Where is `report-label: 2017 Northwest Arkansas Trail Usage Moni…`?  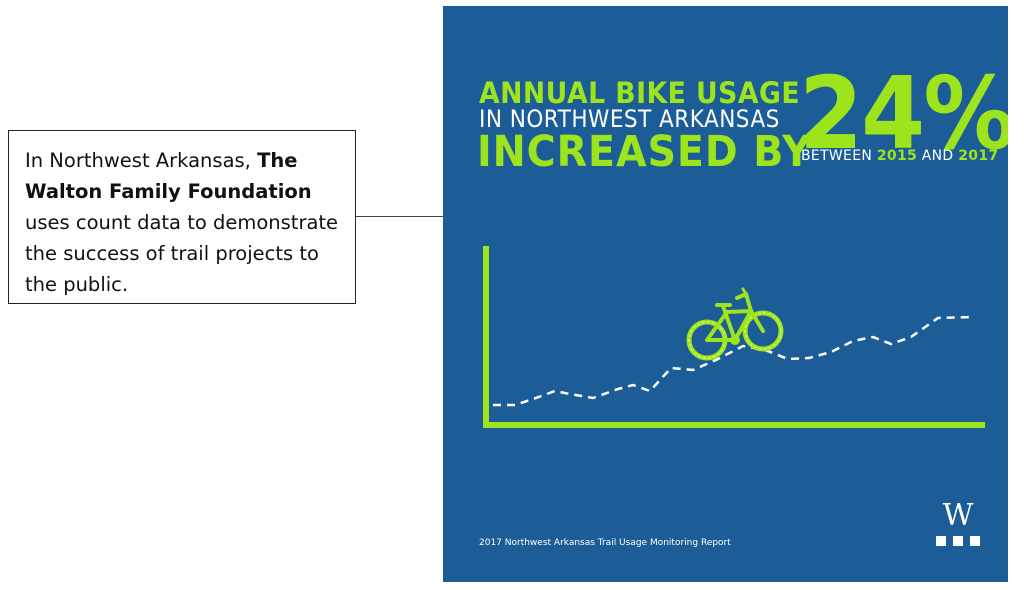
report-label: 2017 Northwest Arkansas Trail Usage Moni… is located at coordinates (605, 543).